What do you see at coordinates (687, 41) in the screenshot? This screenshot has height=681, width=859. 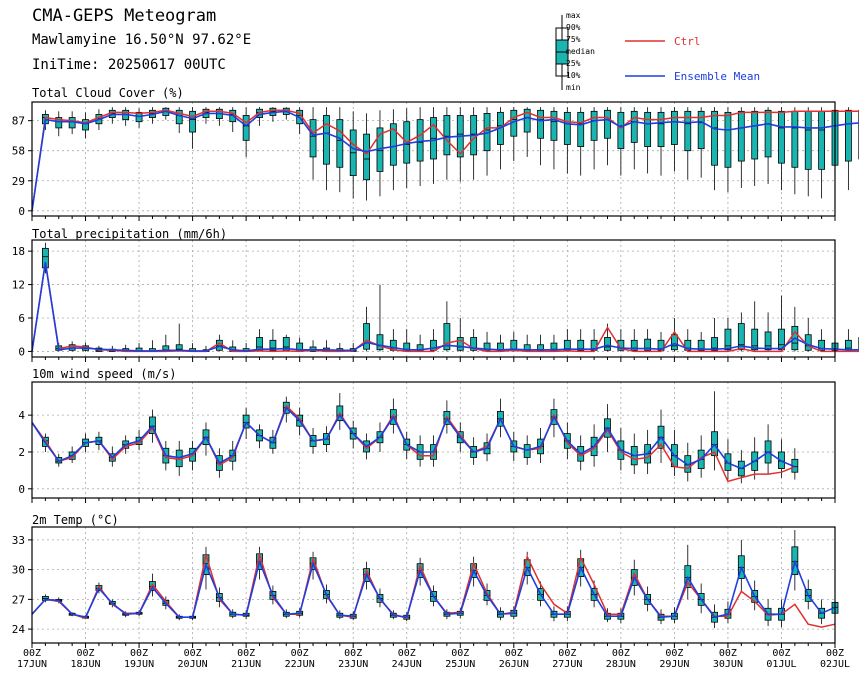 I see `legend-ctrl-label: Ctrl` at bounding box center [687, 41].